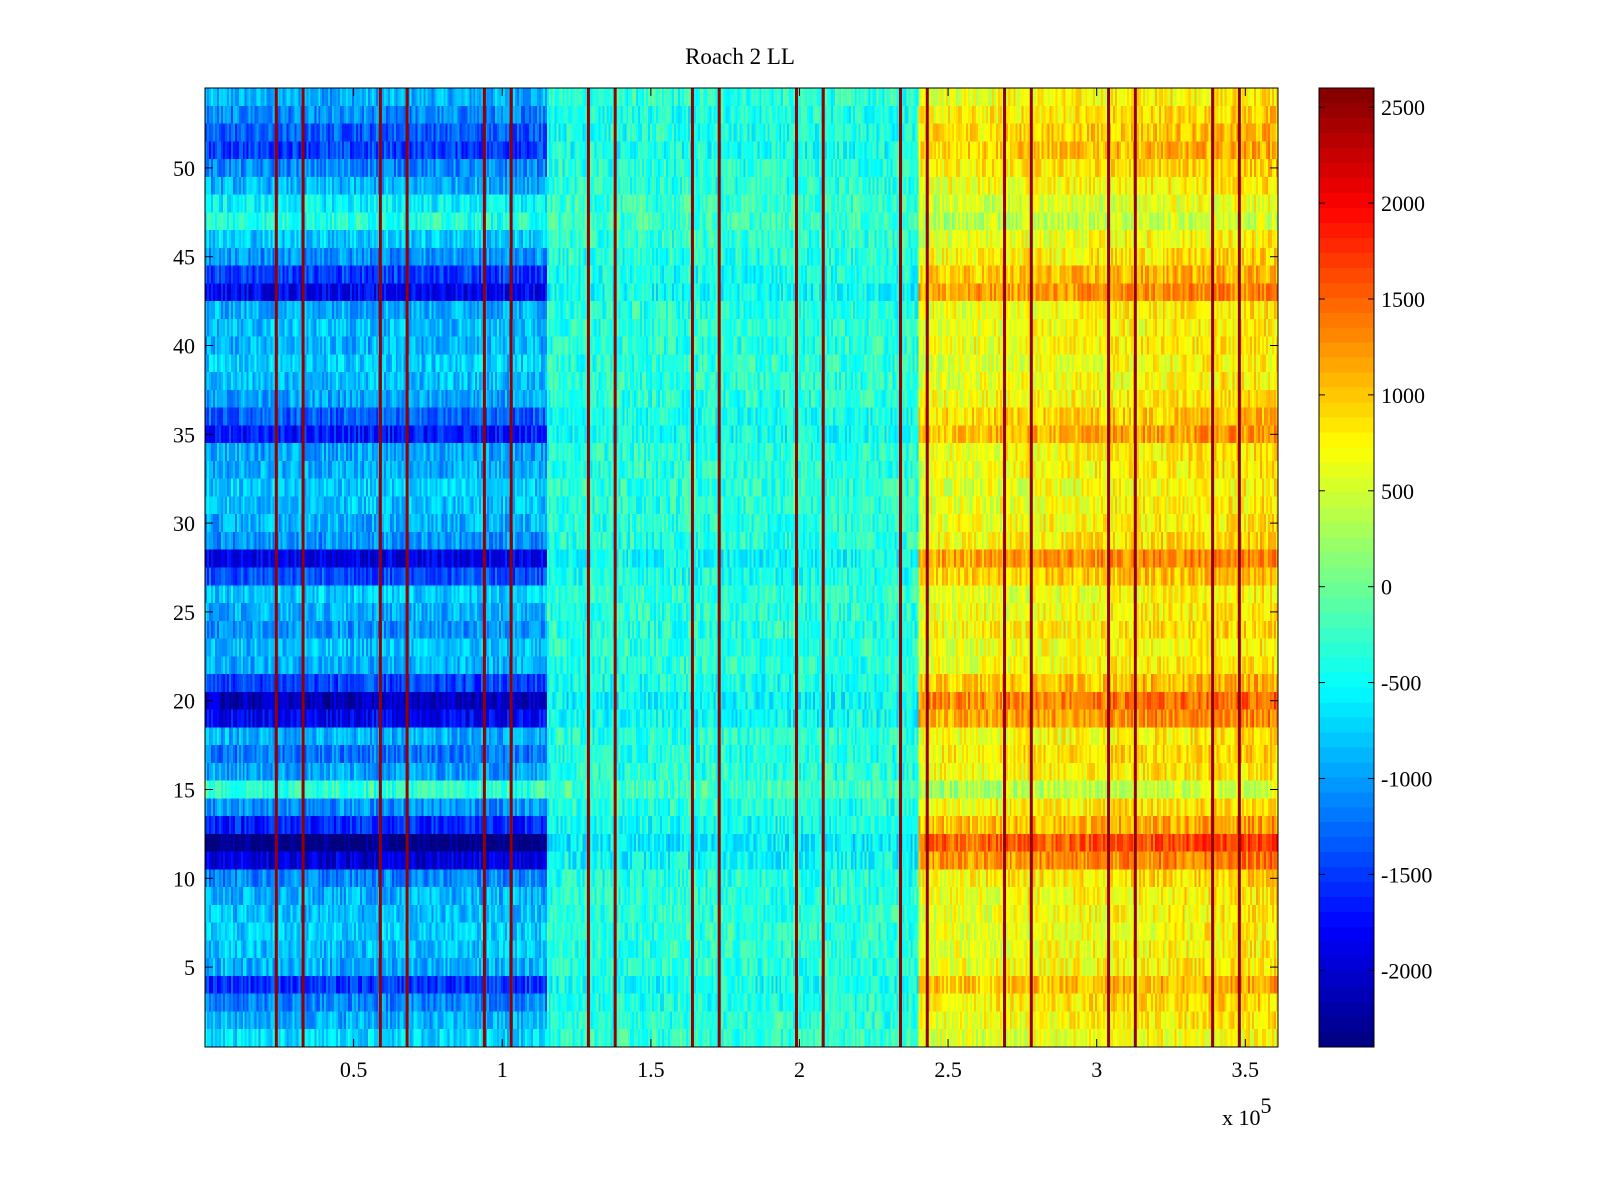 The width and height of the screenshot is (1600, 1200). Describe the element at coordinates (740, 56) in the screenshot. I see `chart-title: Roach 2 LL` at that location.